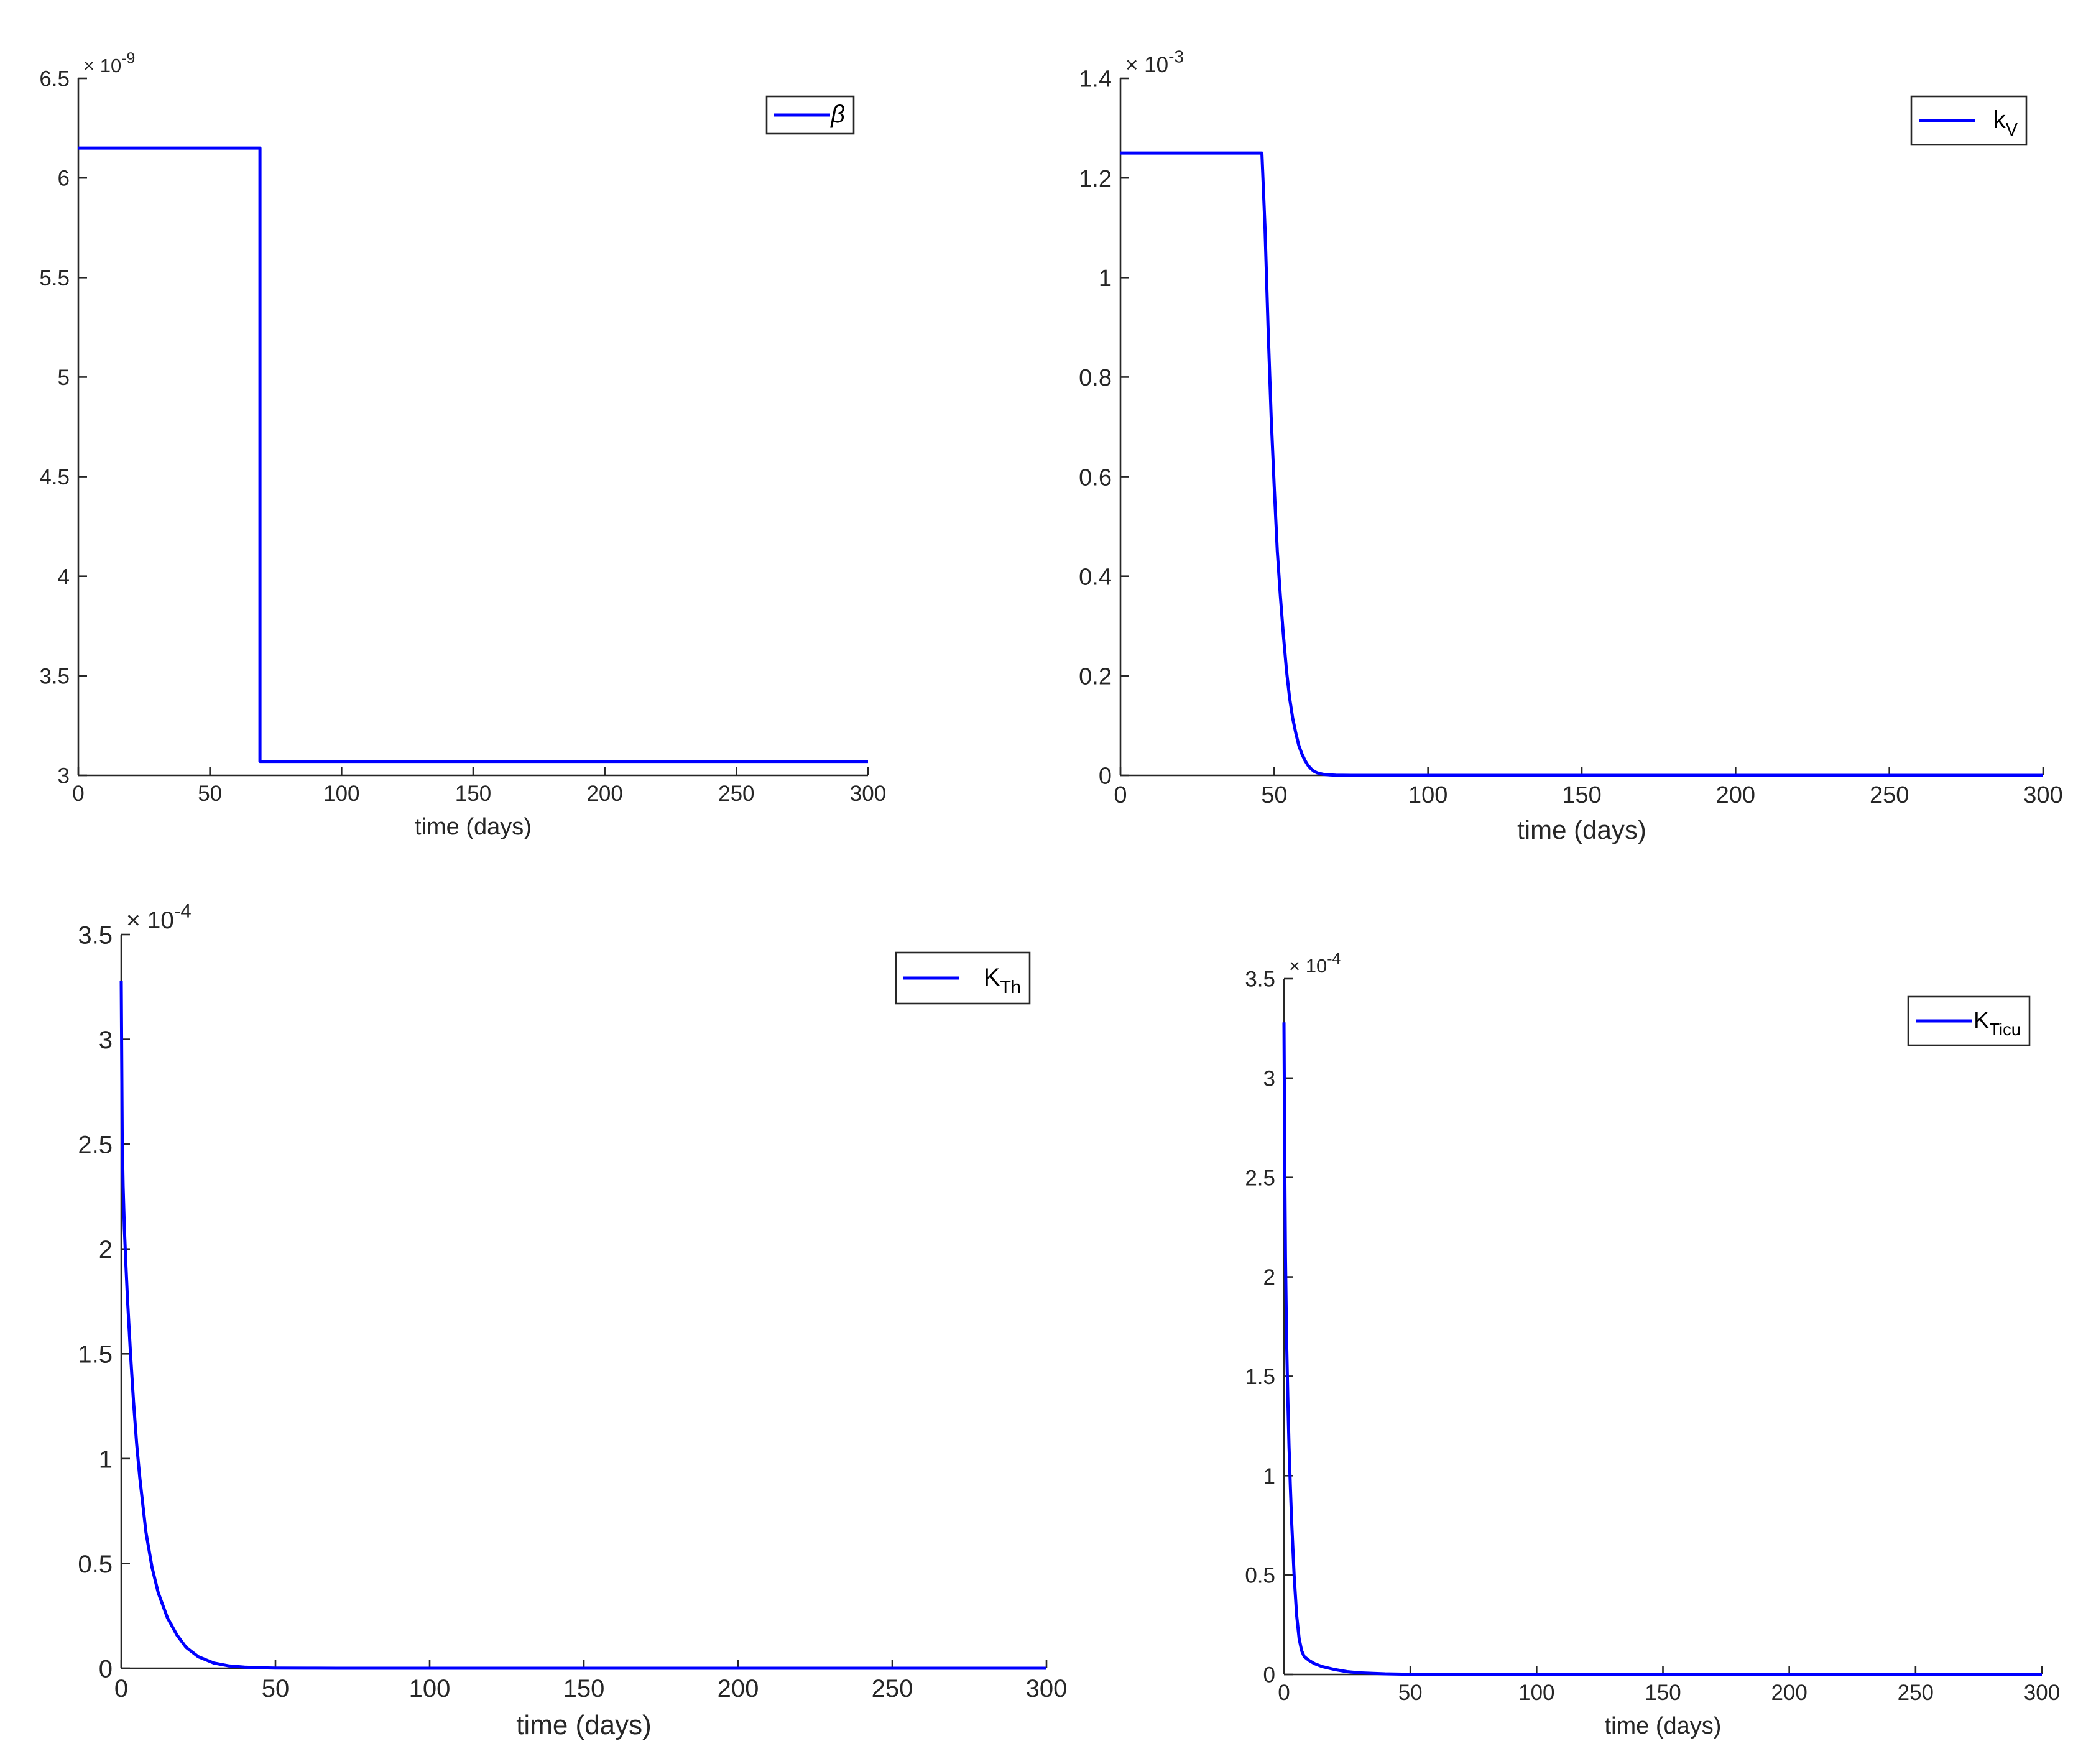  What do you see at coordinates (1010, 987) in the screenshot?
I see `legend-entry-subscript: Th` at bounding box center [1010, 987].